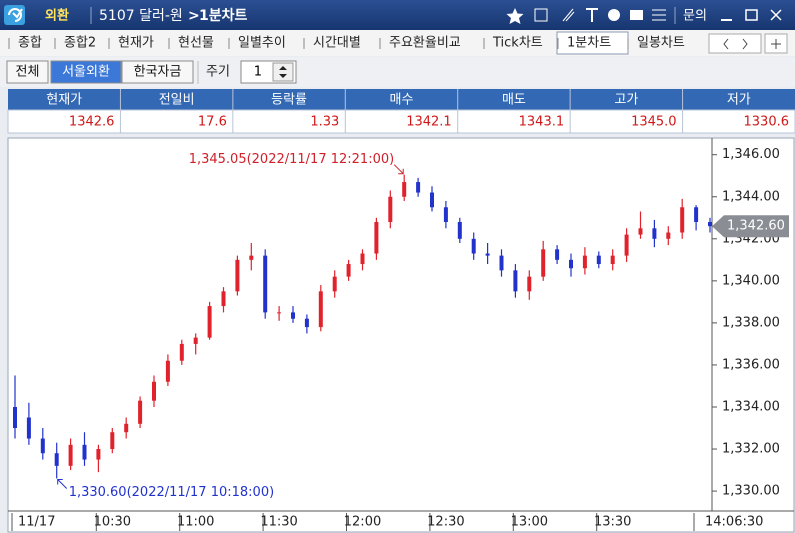 The height and width of the screenshot is (533, 795). What do you see at coordinates (636, 15) in the screenshot?
I see `print-icon` at bounding box center [636, 15].